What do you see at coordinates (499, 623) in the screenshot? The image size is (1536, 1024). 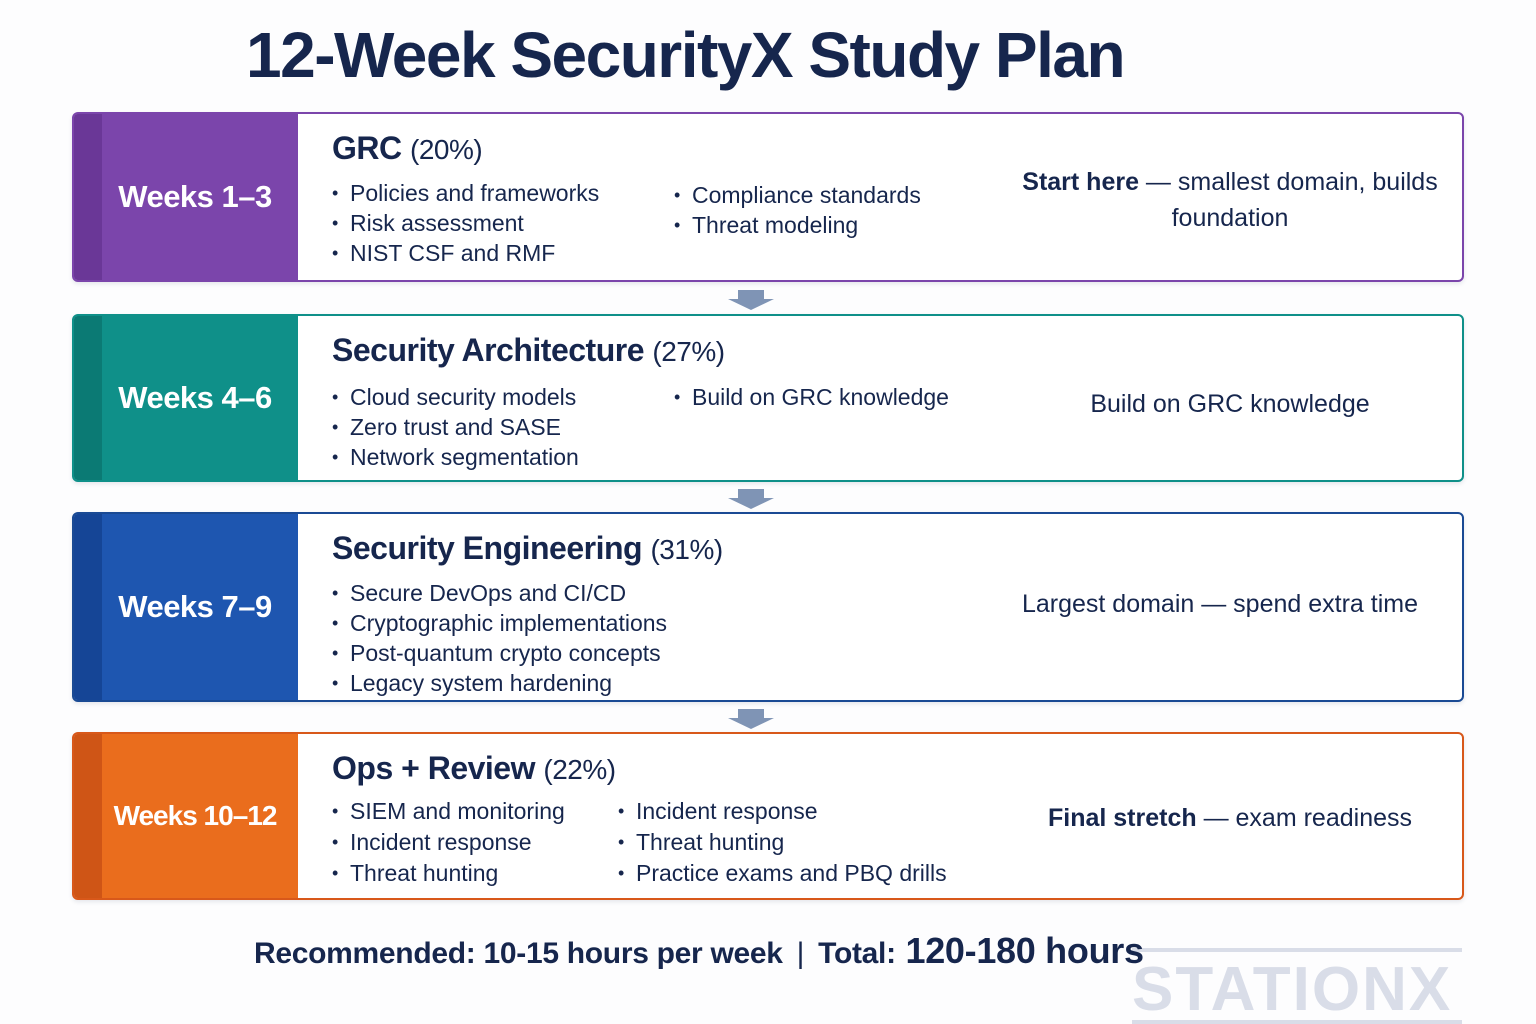 I see `topic-item: Cryptographic implementations` at bounding box center [499, 623].